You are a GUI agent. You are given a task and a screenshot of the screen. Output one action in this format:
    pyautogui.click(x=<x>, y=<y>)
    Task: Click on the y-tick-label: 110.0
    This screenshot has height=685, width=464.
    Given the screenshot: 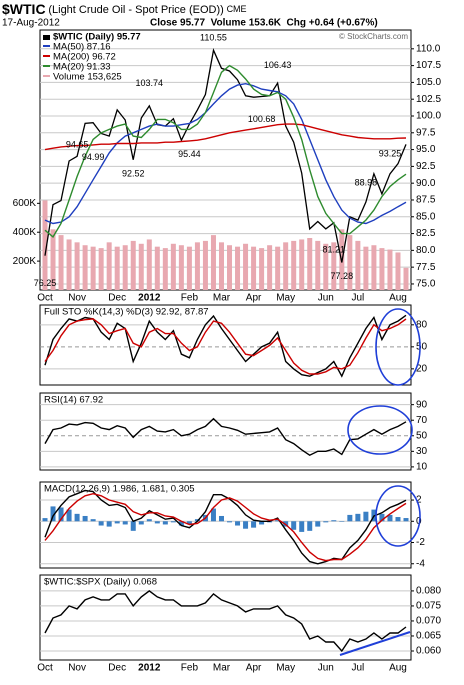 What is the action you would take?
    pyautogui.click(x=428, y=48)
    